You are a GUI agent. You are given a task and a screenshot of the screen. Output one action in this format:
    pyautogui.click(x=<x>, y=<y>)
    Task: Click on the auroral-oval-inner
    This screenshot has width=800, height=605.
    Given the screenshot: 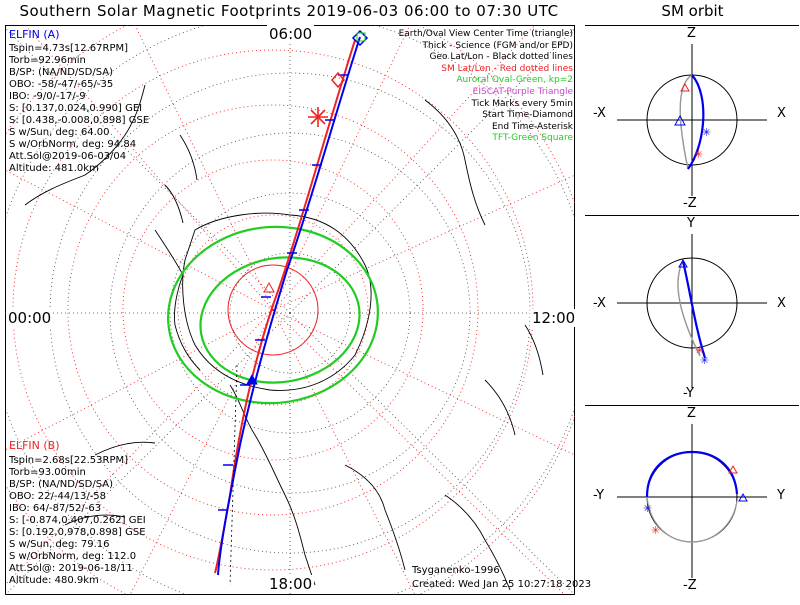 What is the action you would take?
    pyautogui.click(x=280, y=320)
    